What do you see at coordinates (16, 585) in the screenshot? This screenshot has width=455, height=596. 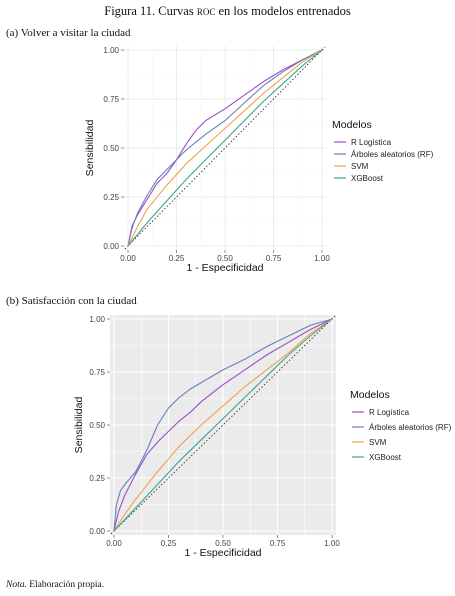 I see `note-label: Nota.` at bounding box center [16, 585].